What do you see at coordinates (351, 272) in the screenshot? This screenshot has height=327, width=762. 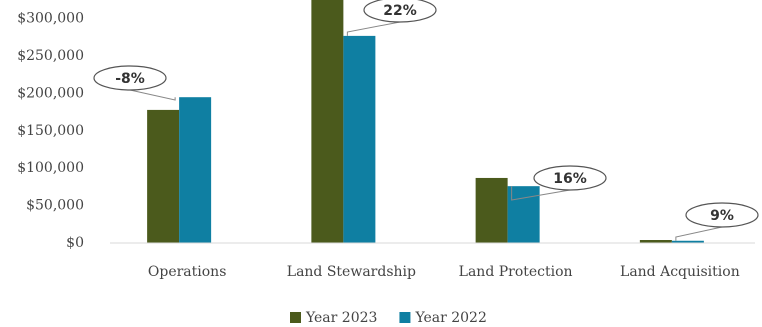 I see `x-tick-label: Land Stewardship` at bounding box center [351, 272].